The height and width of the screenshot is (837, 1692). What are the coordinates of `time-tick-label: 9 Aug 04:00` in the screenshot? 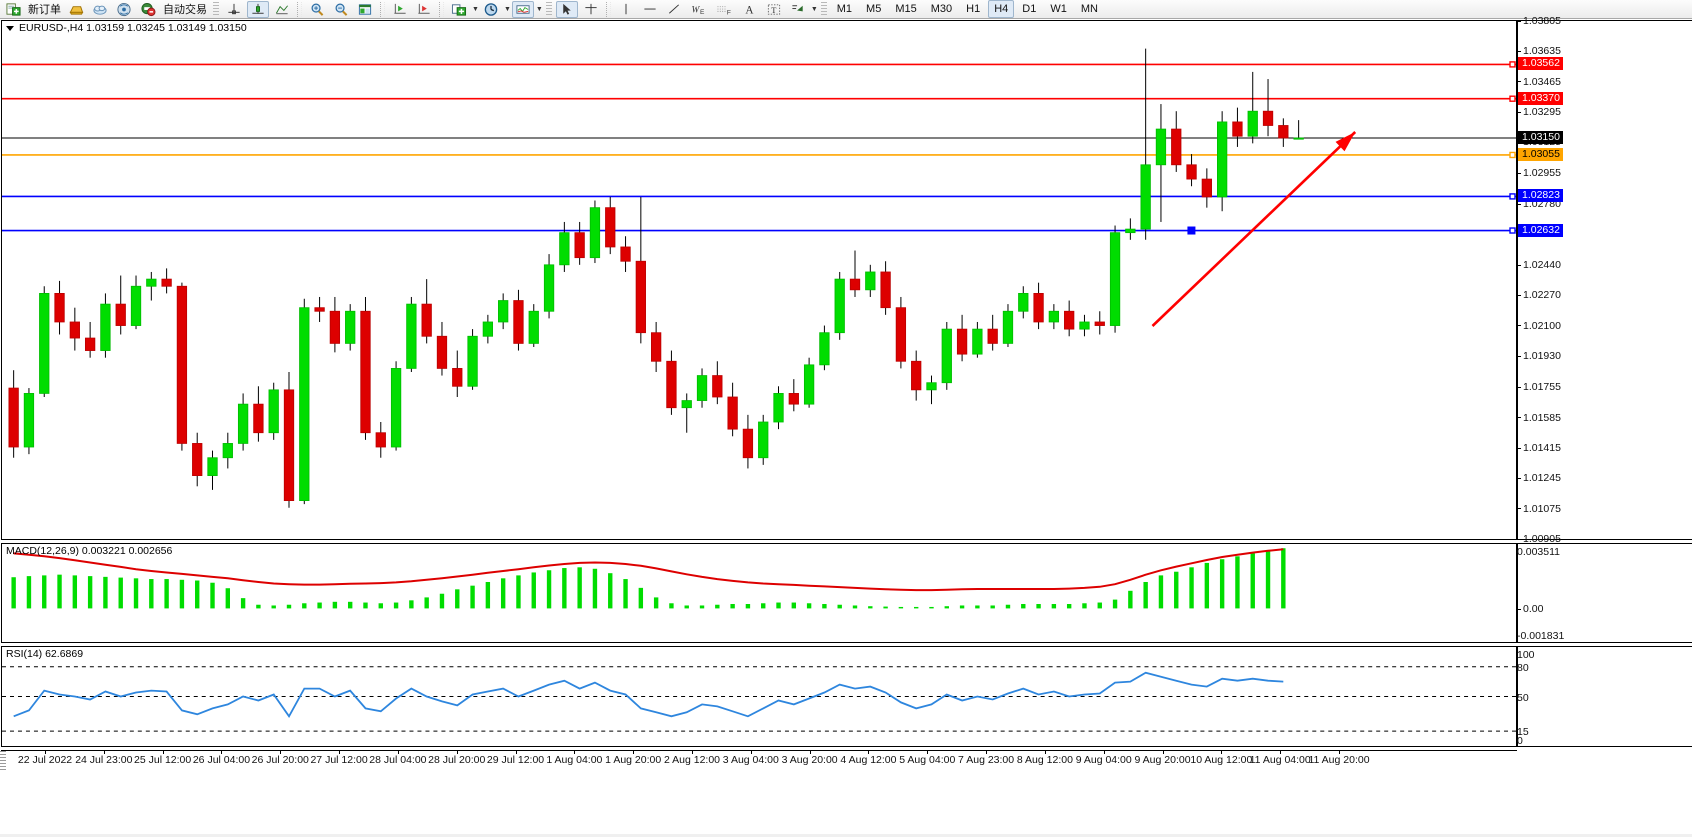 It's located at (1103, 760).